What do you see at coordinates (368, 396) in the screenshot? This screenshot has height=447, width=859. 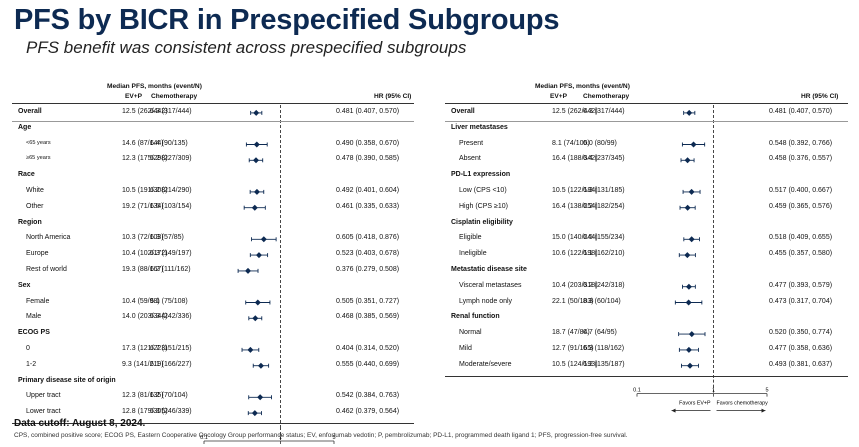 I see `hr-value: 0.542 (0.384, 0.763)` at bounding box center [368, 396].